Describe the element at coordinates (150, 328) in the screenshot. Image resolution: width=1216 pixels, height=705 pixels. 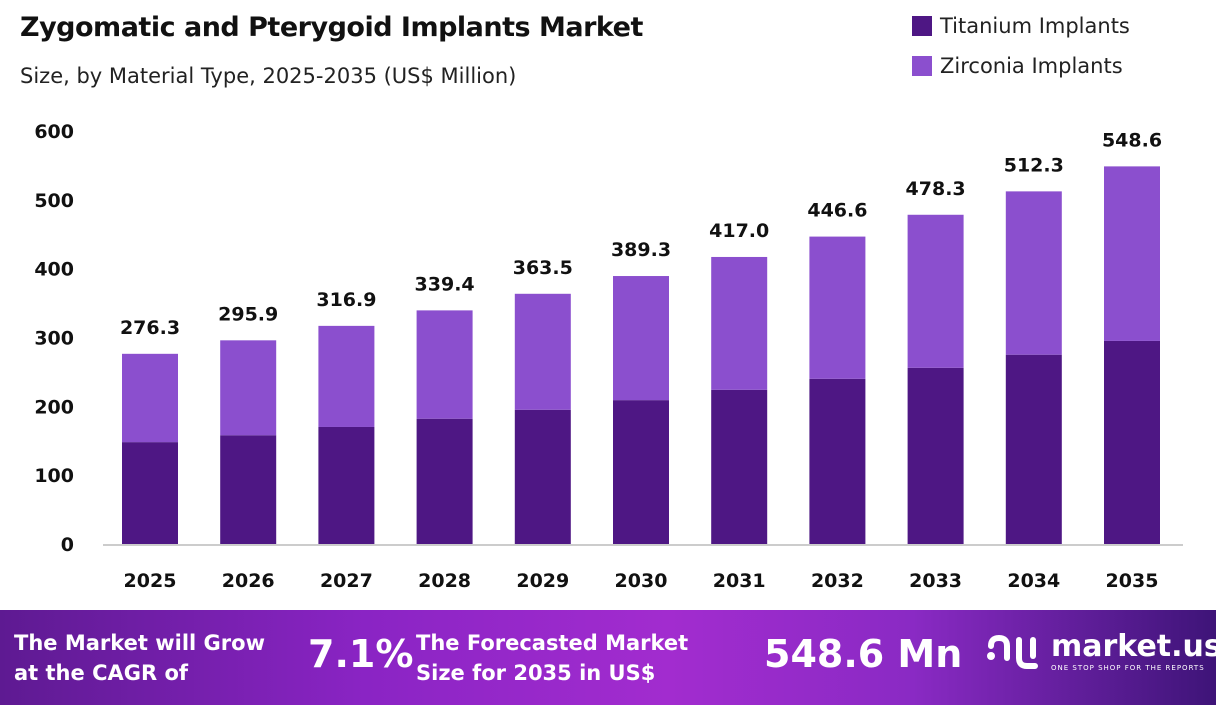
I see `data-label-total: 276.3` at that location.